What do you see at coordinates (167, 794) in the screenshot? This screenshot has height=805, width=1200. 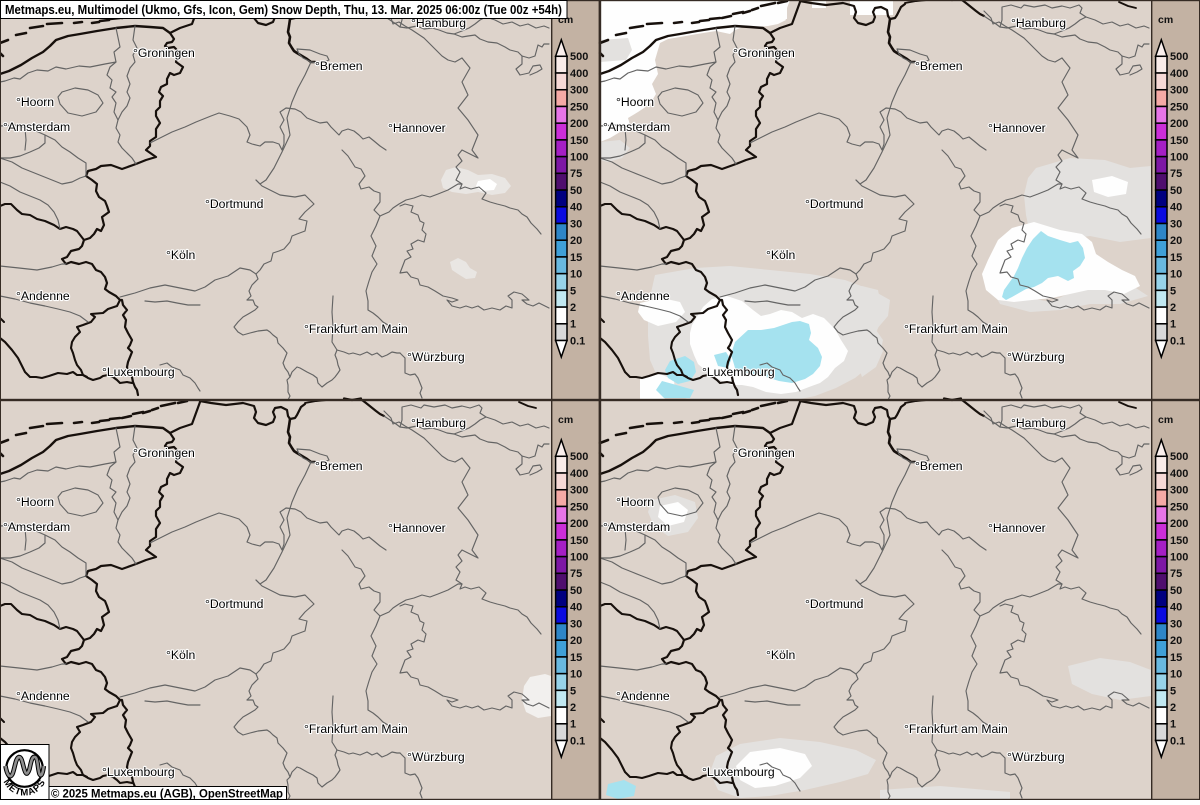 I see `svg-text:© 2025 Metmaps.eu (AGB), OpenS: © 2025 Metmaps.eu (AGB), OpenStreetMap` at bounding box center [167, 794].